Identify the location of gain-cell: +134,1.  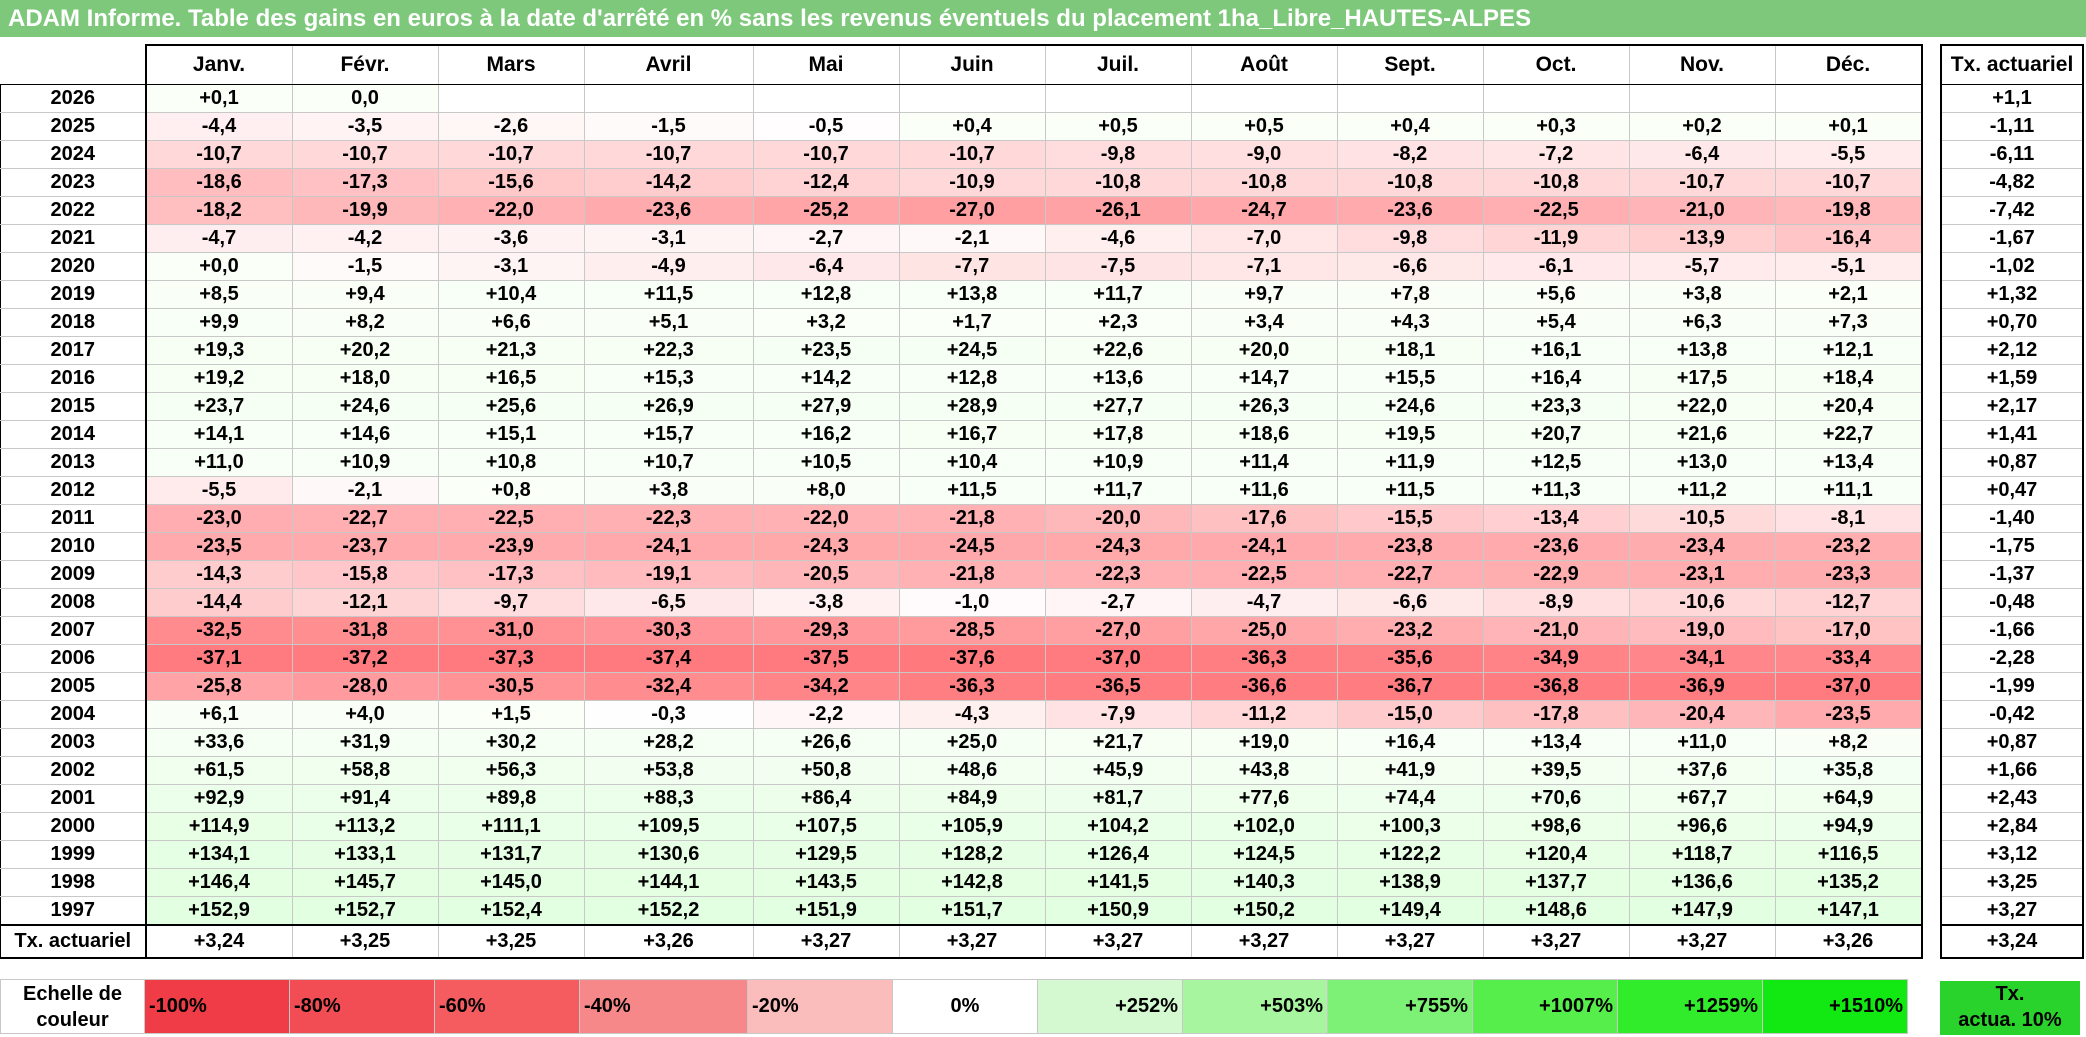
(219, 854).